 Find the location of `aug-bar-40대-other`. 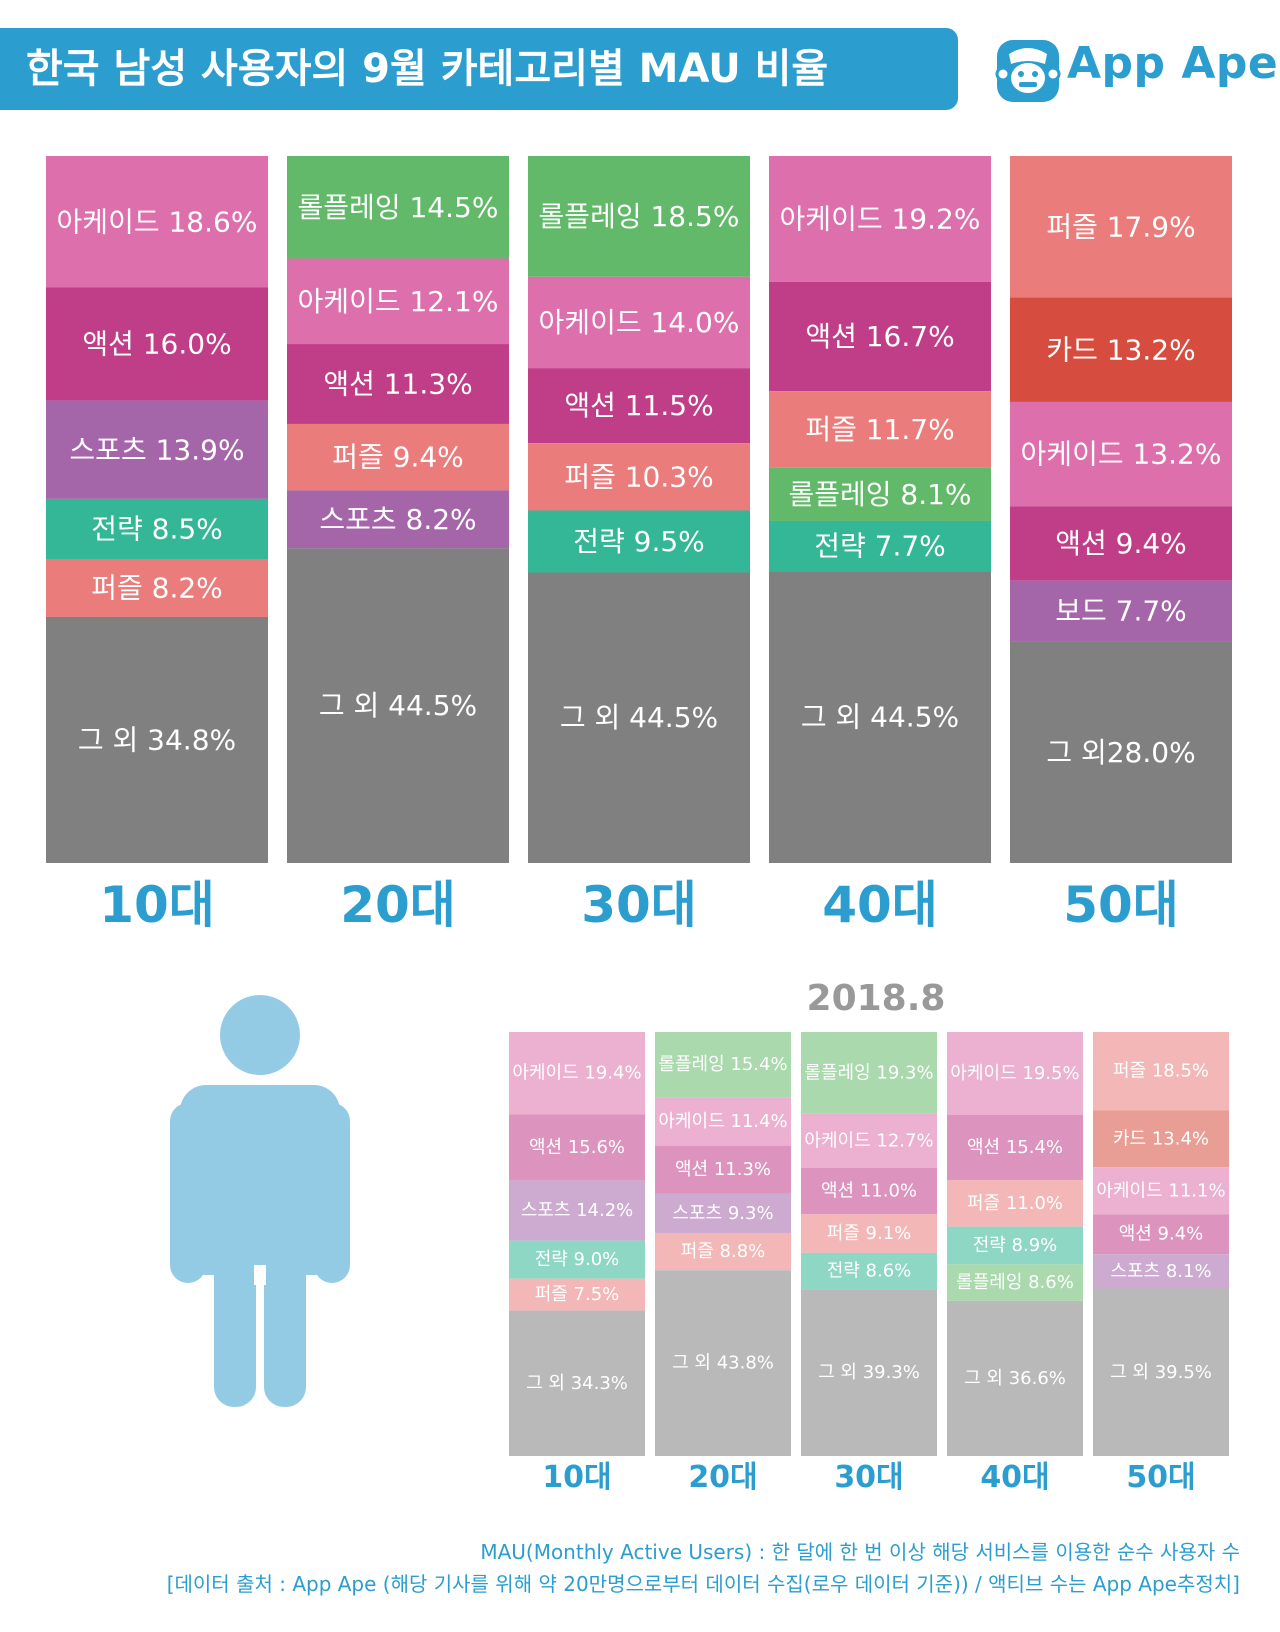

aug-bar-40대-other is located at coordinates (1015, 1378).